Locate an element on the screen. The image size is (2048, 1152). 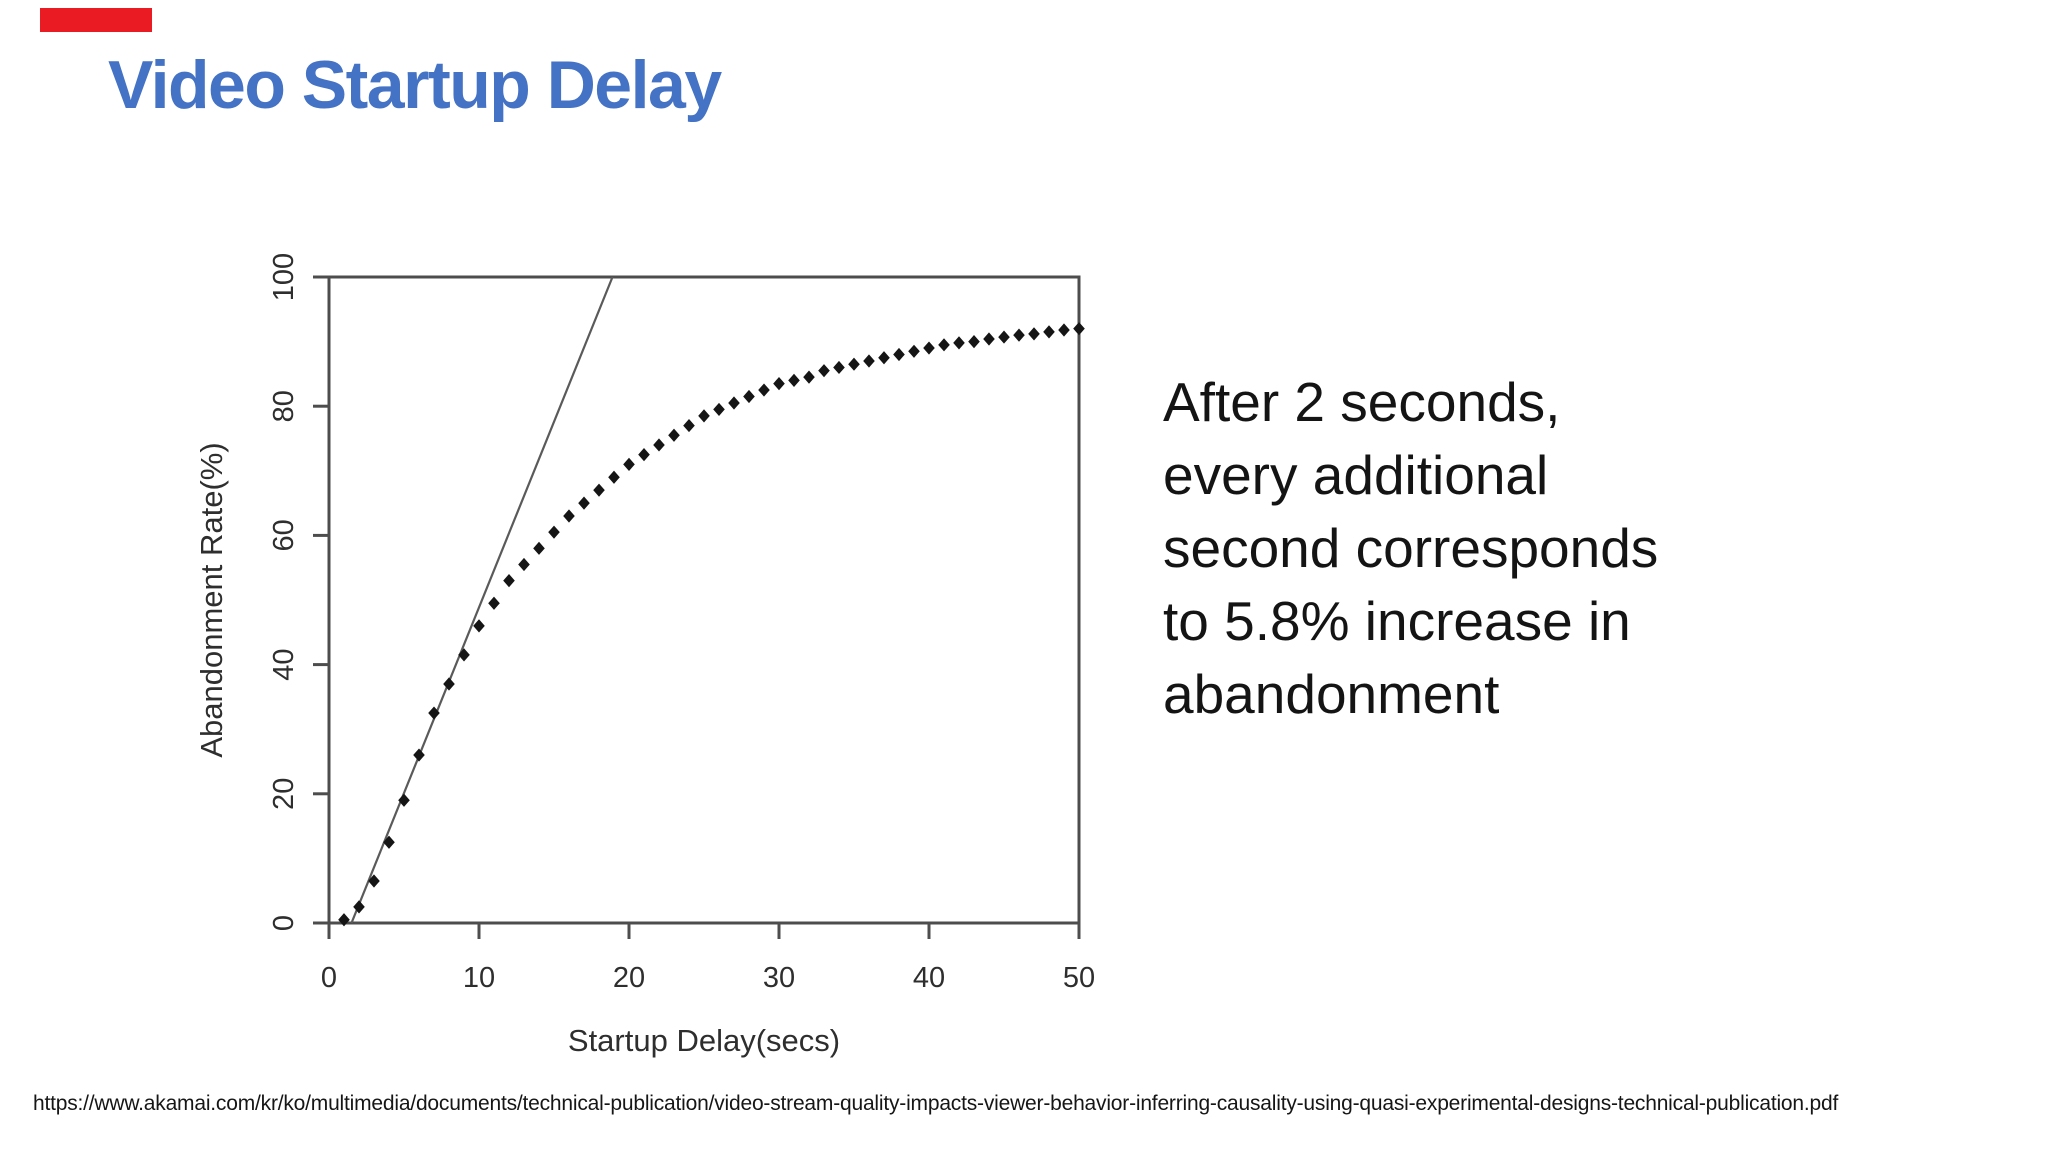
y-axis: 0 20 40 60 80 100 Abandonment Rate(%) is located at coordinates (261, 592).